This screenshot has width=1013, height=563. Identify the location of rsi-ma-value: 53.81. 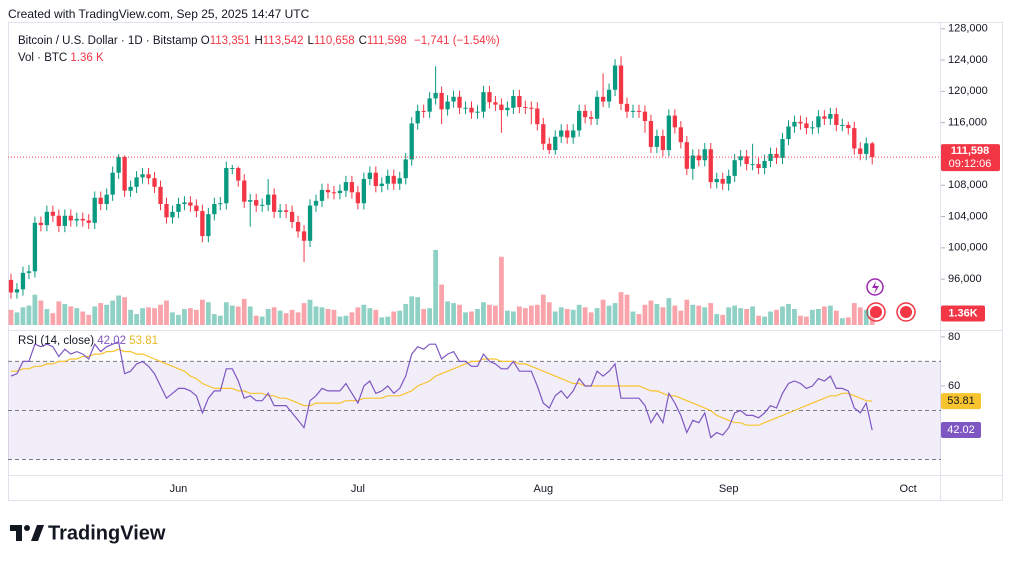
(144, 341).